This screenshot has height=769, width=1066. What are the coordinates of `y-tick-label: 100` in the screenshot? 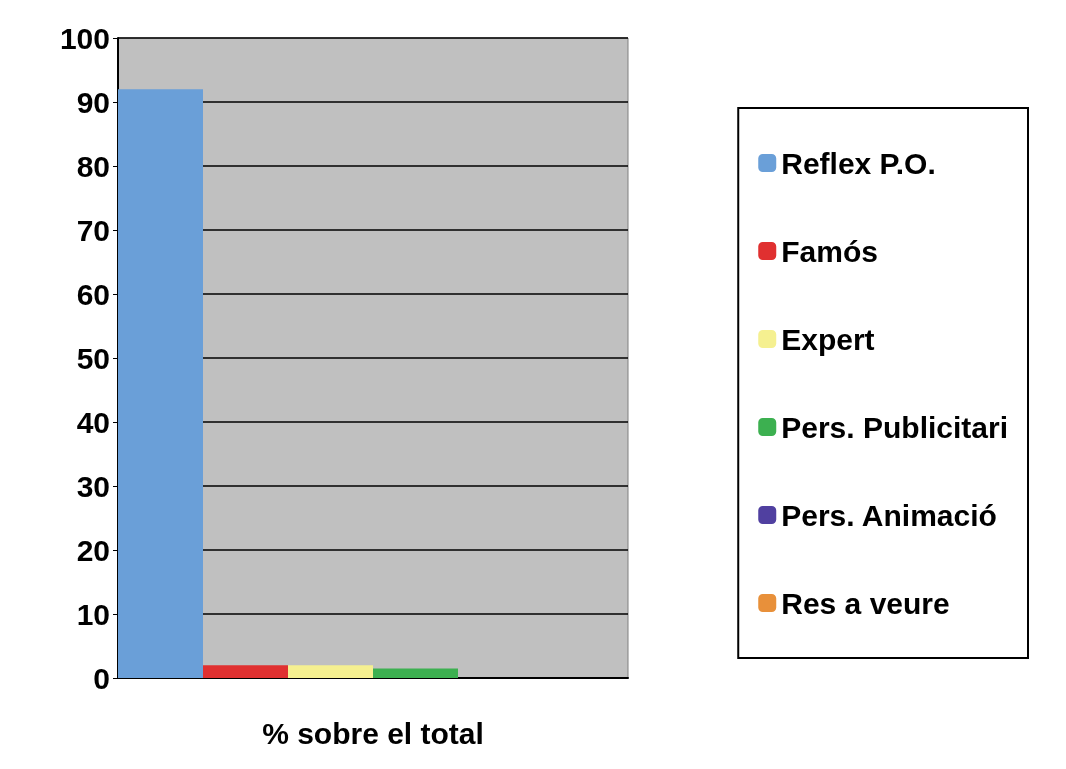 It's located at (84, 38).